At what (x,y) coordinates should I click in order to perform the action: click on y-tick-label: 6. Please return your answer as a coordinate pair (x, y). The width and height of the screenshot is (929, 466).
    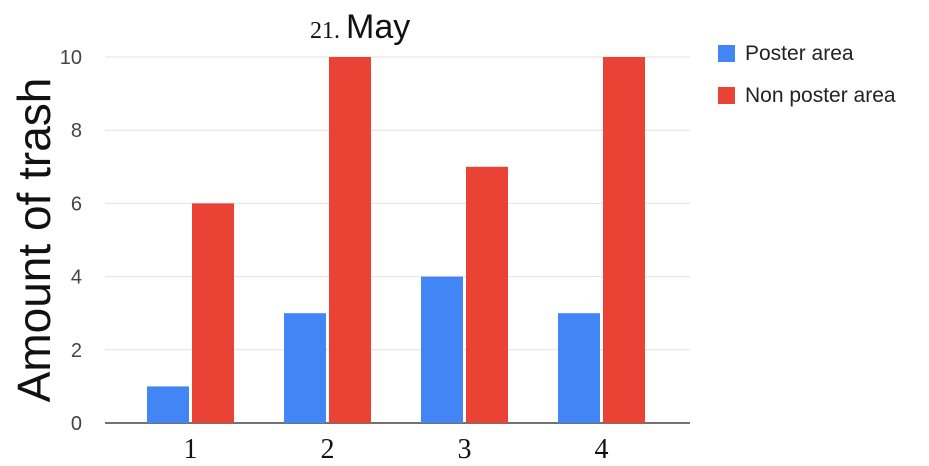
    Looking at the image, I should click on (76, 204).